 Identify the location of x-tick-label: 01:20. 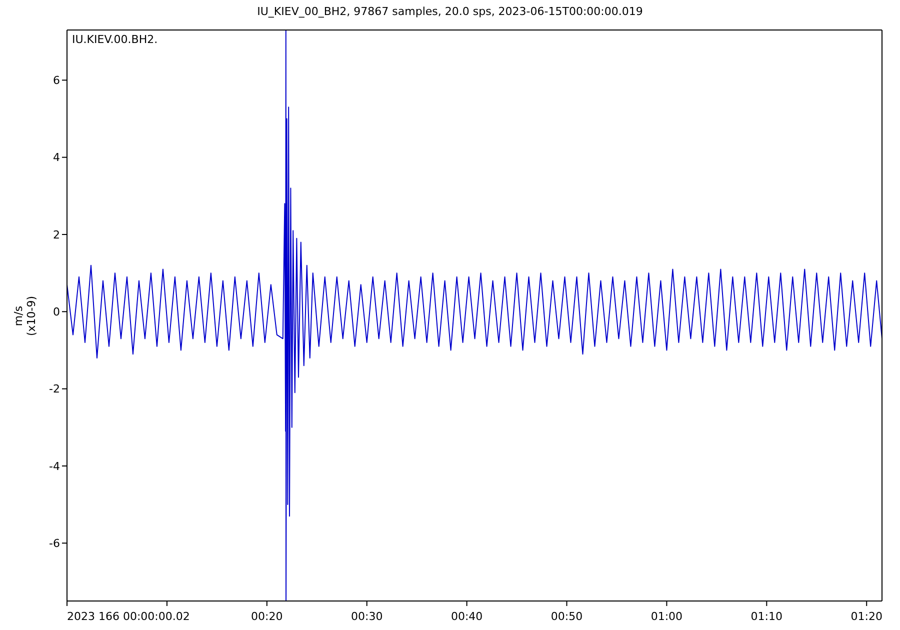
(866, 616).